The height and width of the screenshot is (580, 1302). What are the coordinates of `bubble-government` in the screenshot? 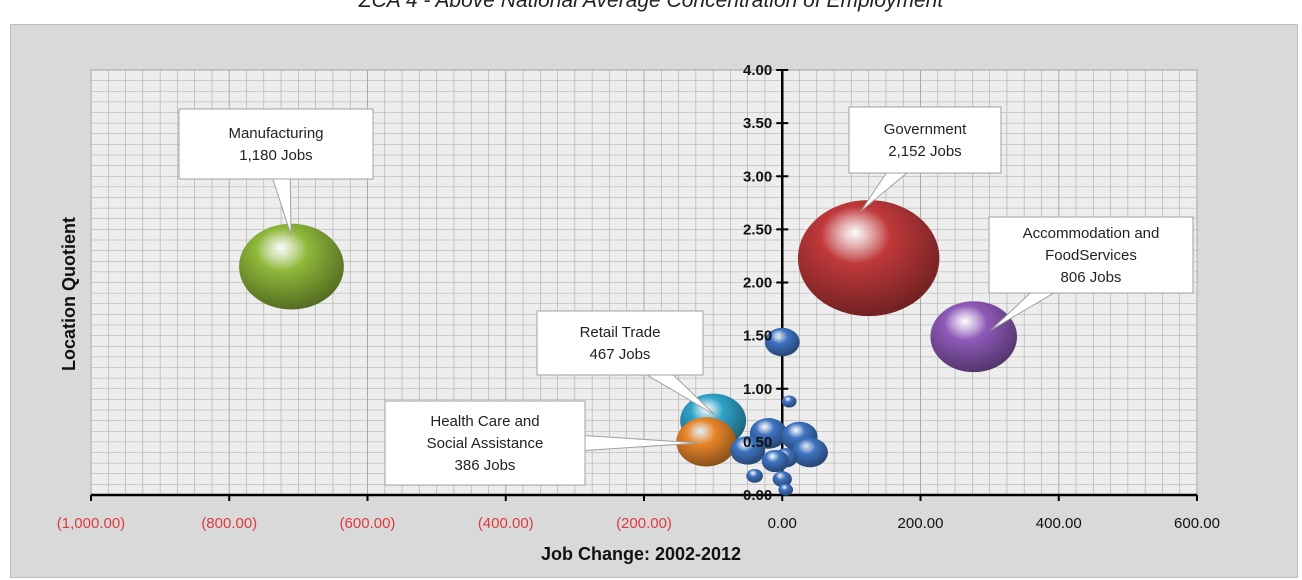 It's located at (868, 258).